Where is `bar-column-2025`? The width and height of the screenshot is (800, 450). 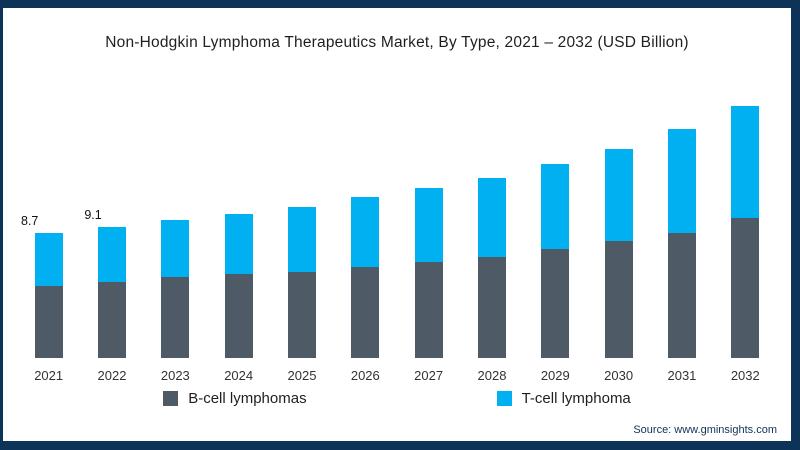
bar-column-2025 is located at coordinates (301, 222).